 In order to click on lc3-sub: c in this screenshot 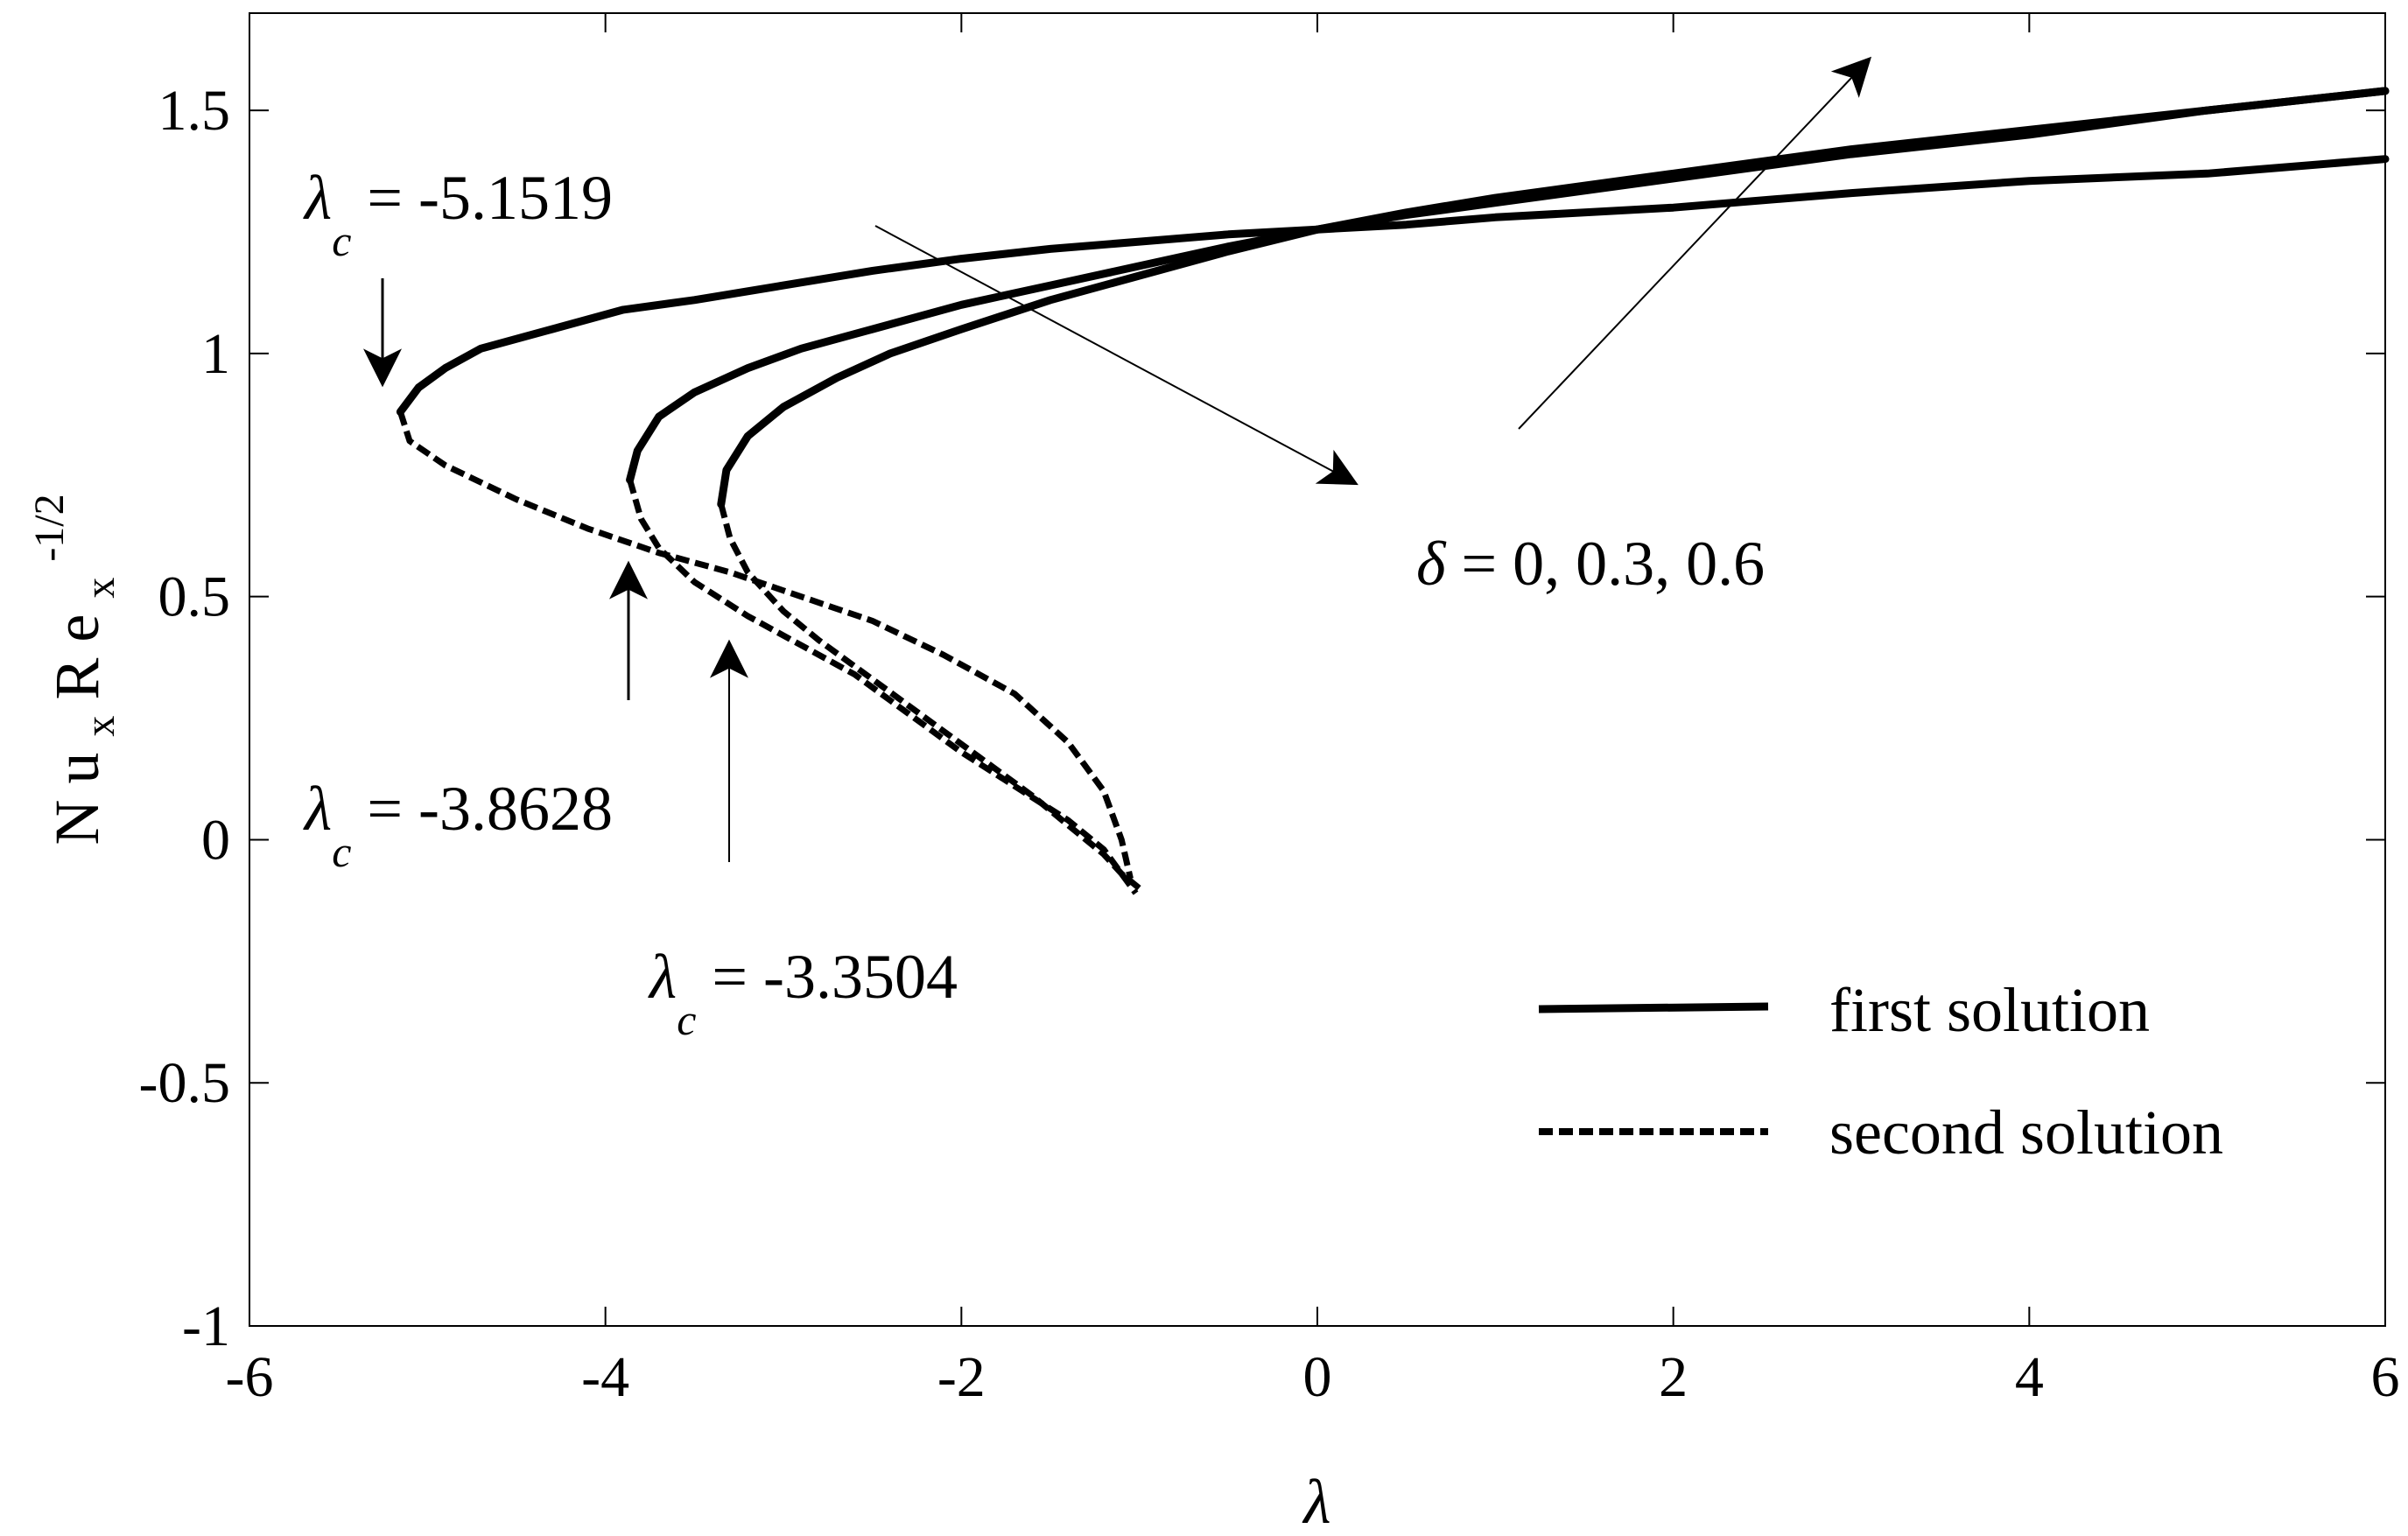, I will do `click(687, 1019)`.